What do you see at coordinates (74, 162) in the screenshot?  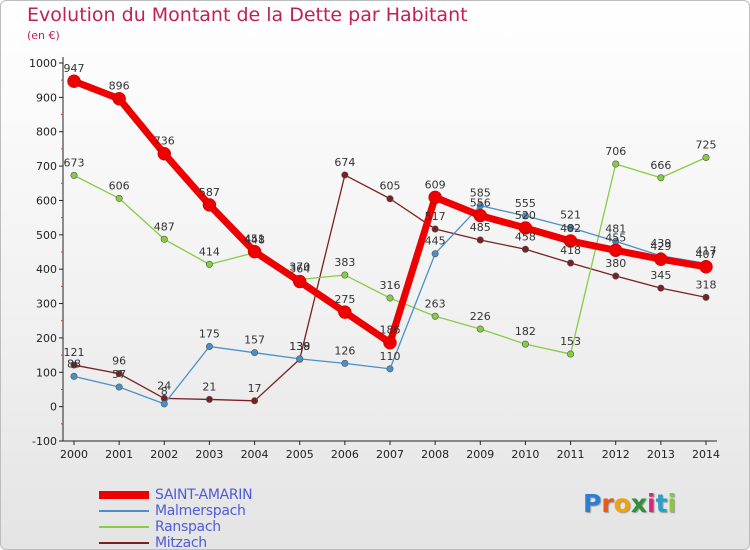 I see `data-label-ranspach: 673` at bounding box center [74, 162].